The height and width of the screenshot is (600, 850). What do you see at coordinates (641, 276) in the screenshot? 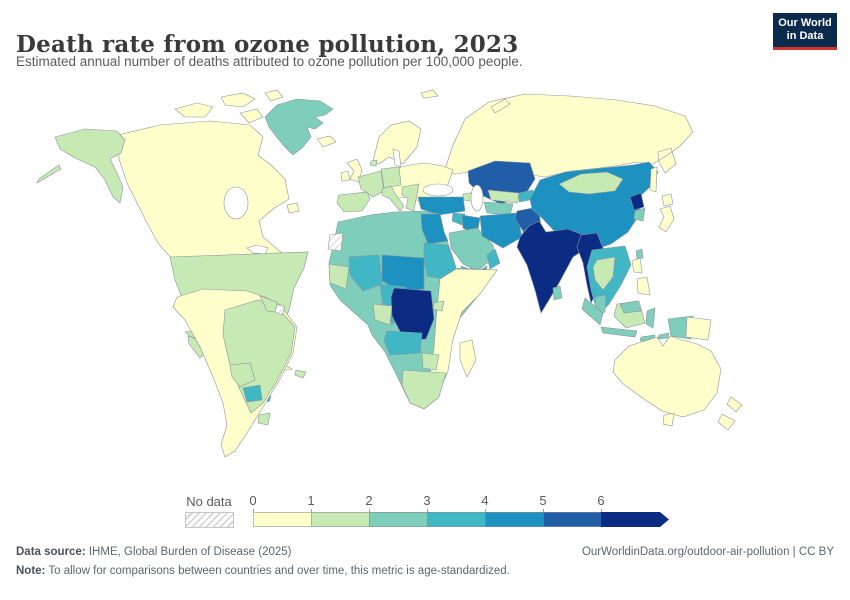
I see `map-region-philippines` at bounding box center [641, 276].